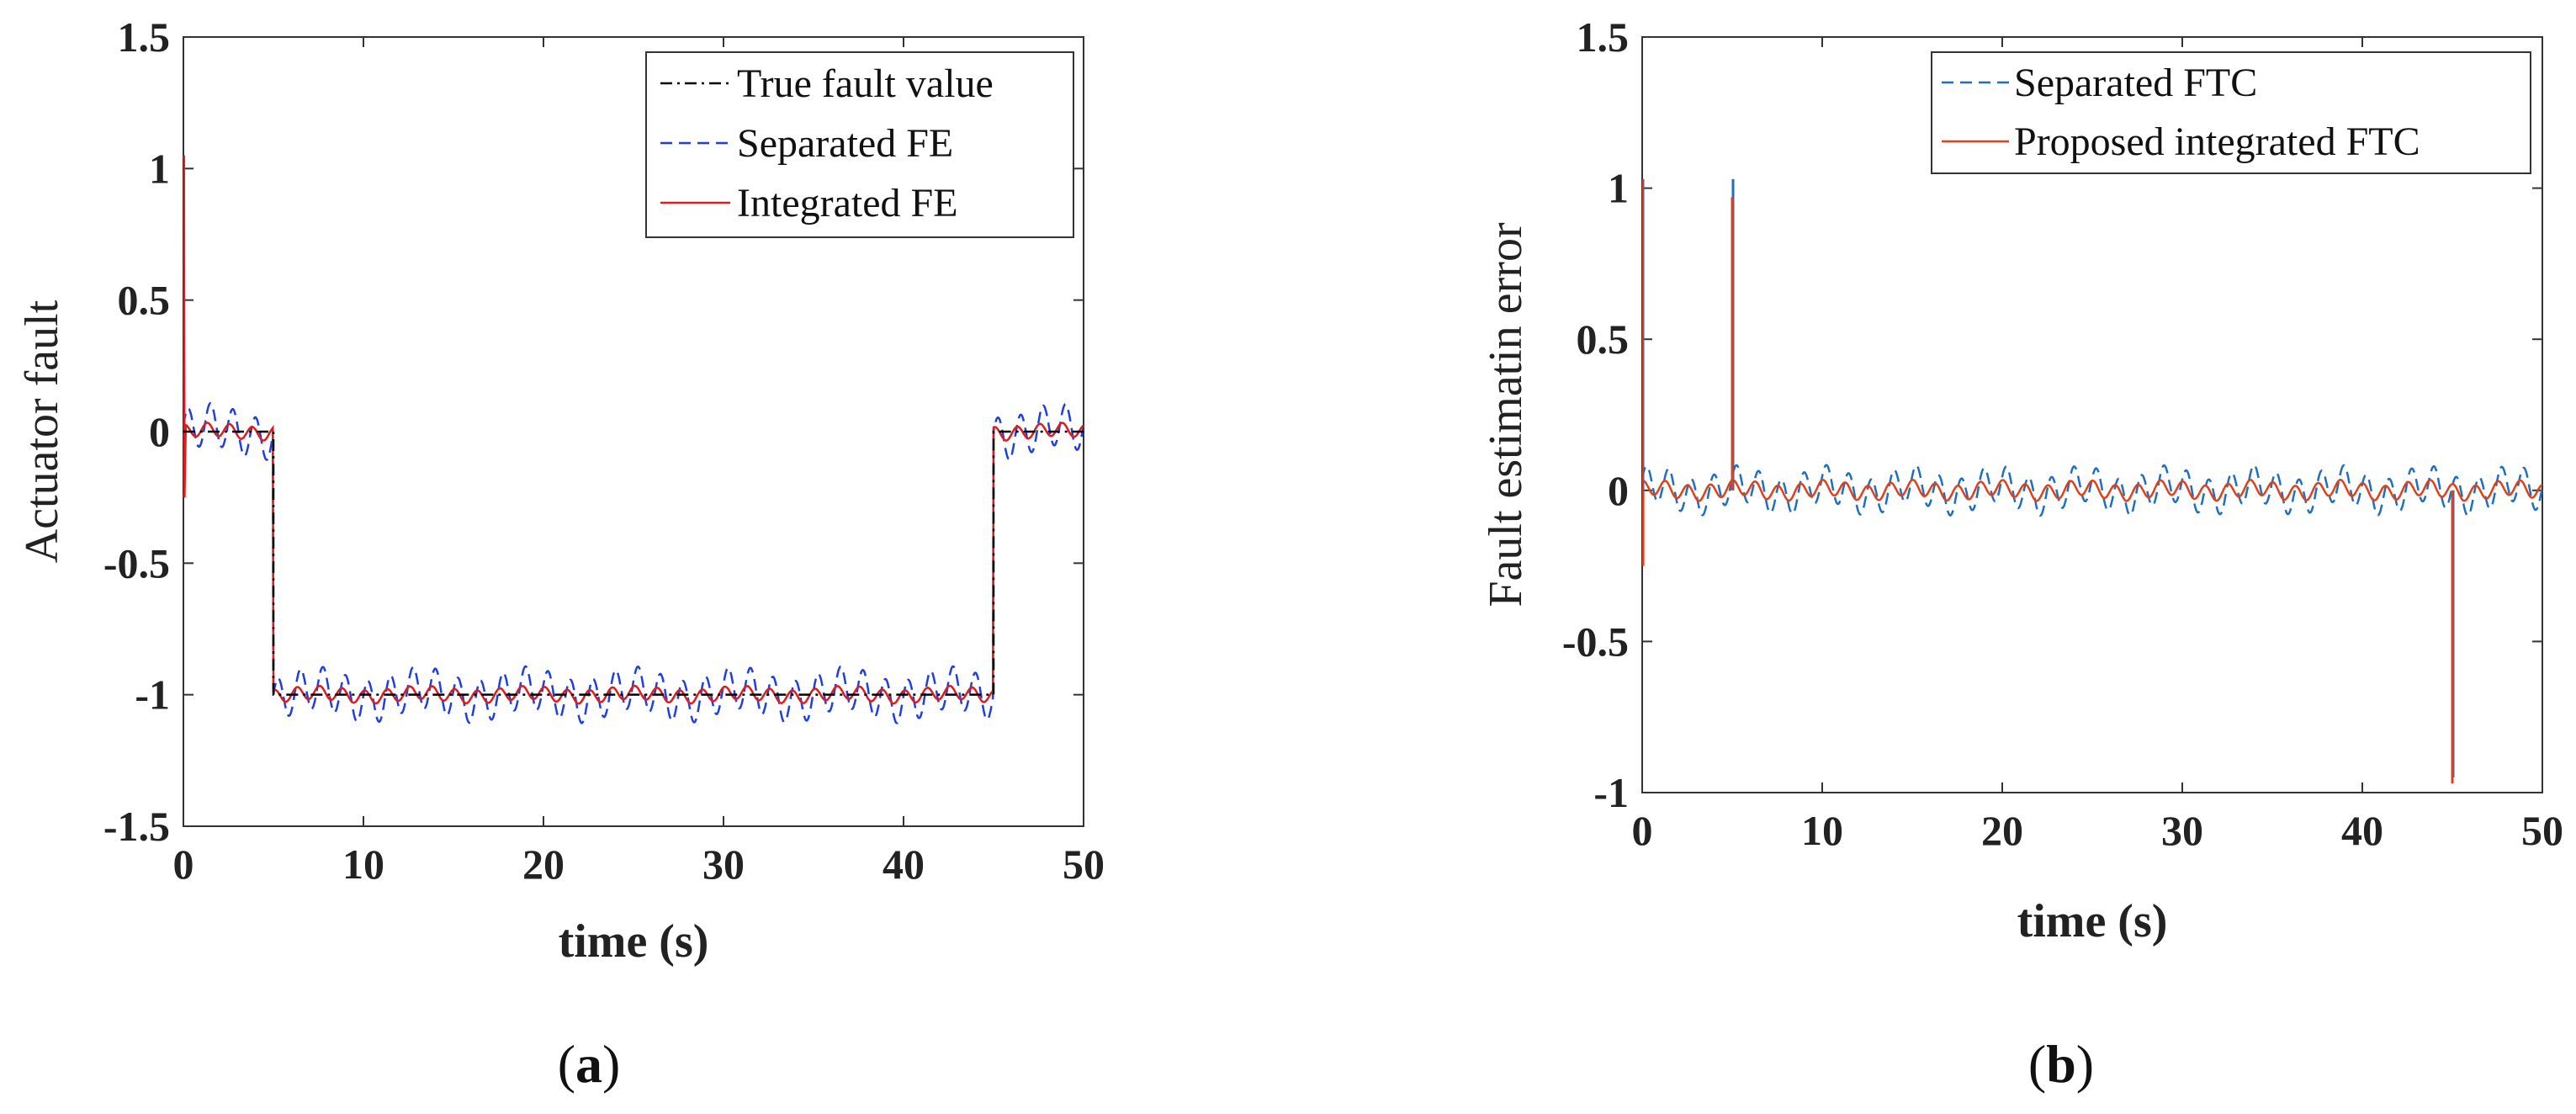 This screenshot has height=1114, width=2576. What do you see at coordinates (2135, 83) in the screenshot?
I see `legend-label-separated-ftc: Separated FTC` at bounding box center [2135, 83].